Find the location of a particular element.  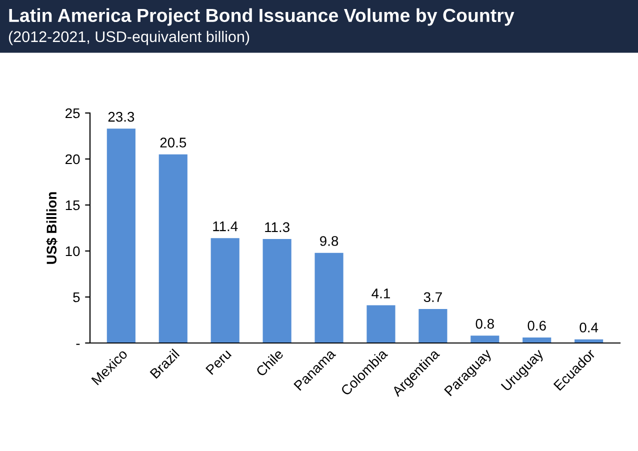

y-tick-label: 15 is located at coordinates (73, 205).